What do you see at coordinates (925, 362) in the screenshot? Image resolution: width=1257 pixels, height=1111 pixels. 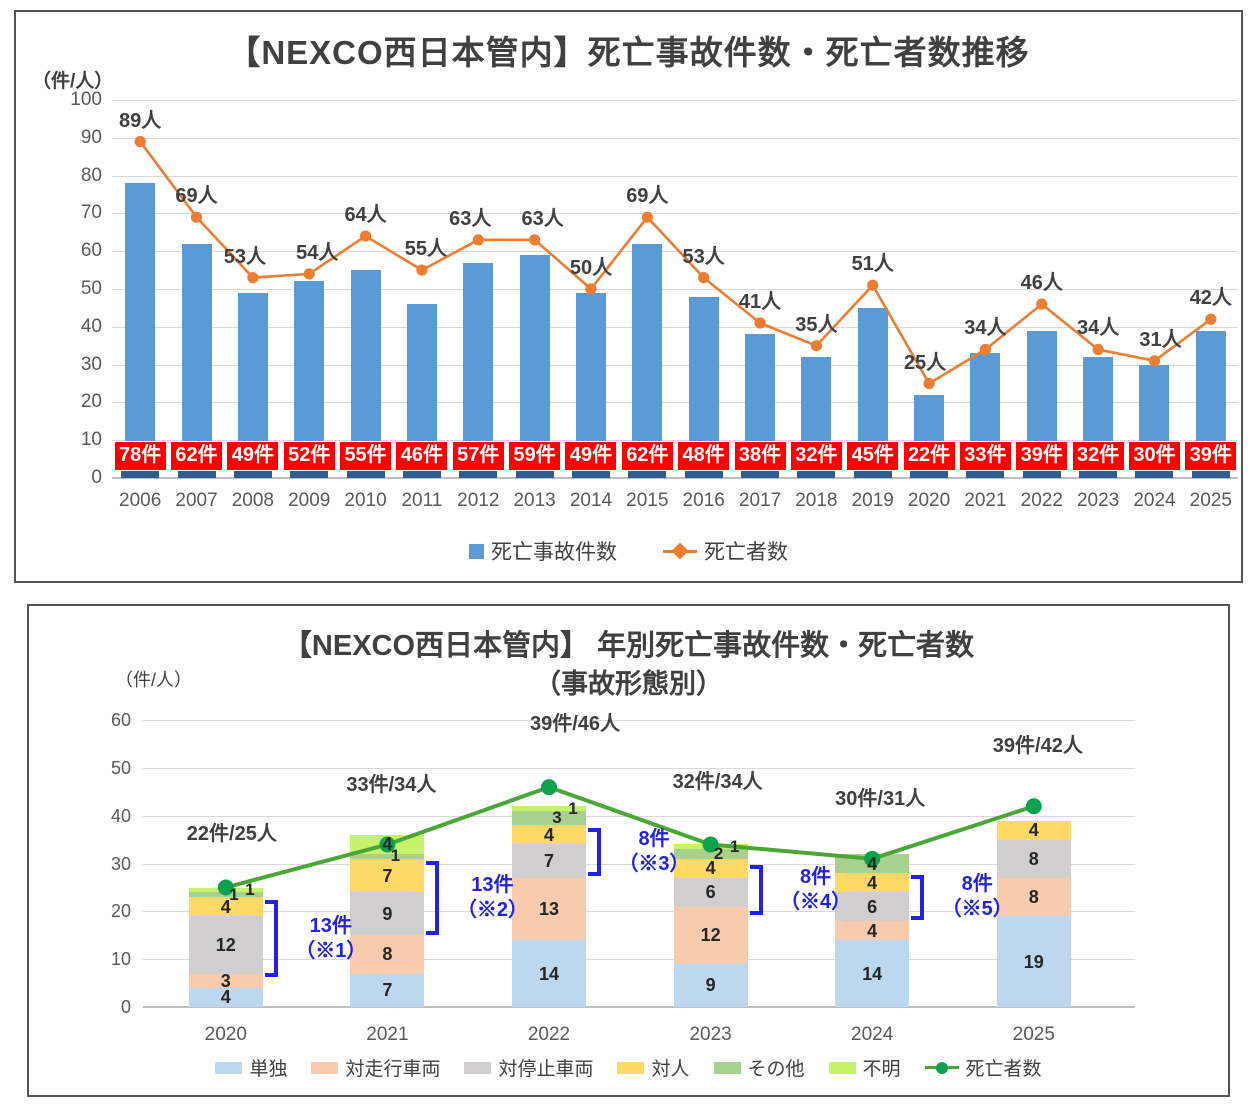 I see `deaths-label-2020: 25人` at bounding box center [925, 362].